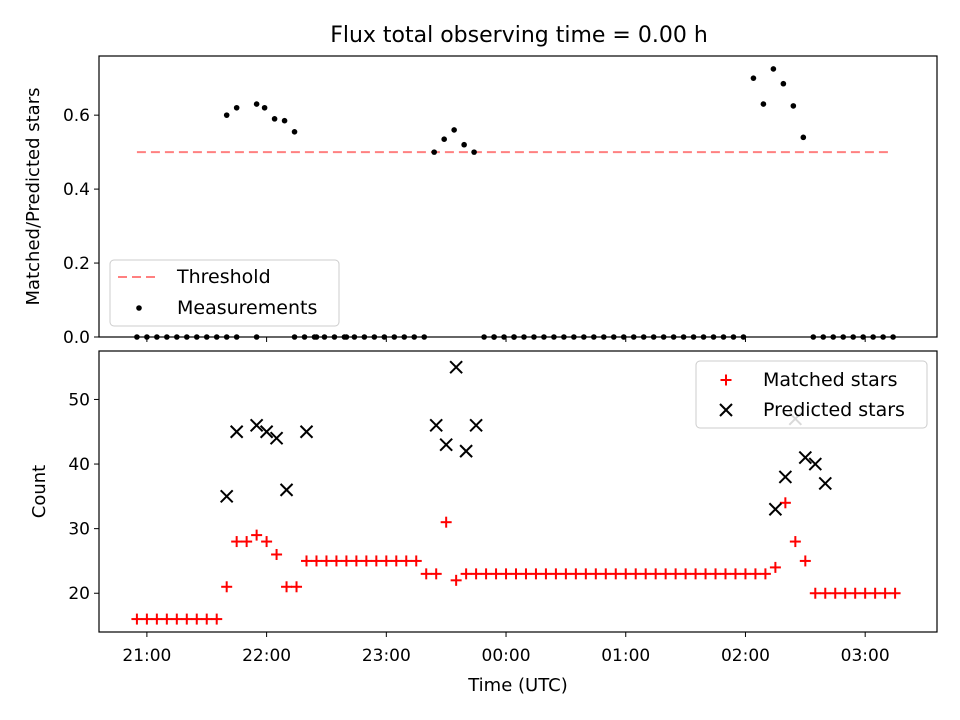 Image resolution: width=960 pixels, height=720 pixels. What do you see at coordinates (39, 491) in the screenshot?
I see `y-axis-label: Count` at bounding box center [39, 491].